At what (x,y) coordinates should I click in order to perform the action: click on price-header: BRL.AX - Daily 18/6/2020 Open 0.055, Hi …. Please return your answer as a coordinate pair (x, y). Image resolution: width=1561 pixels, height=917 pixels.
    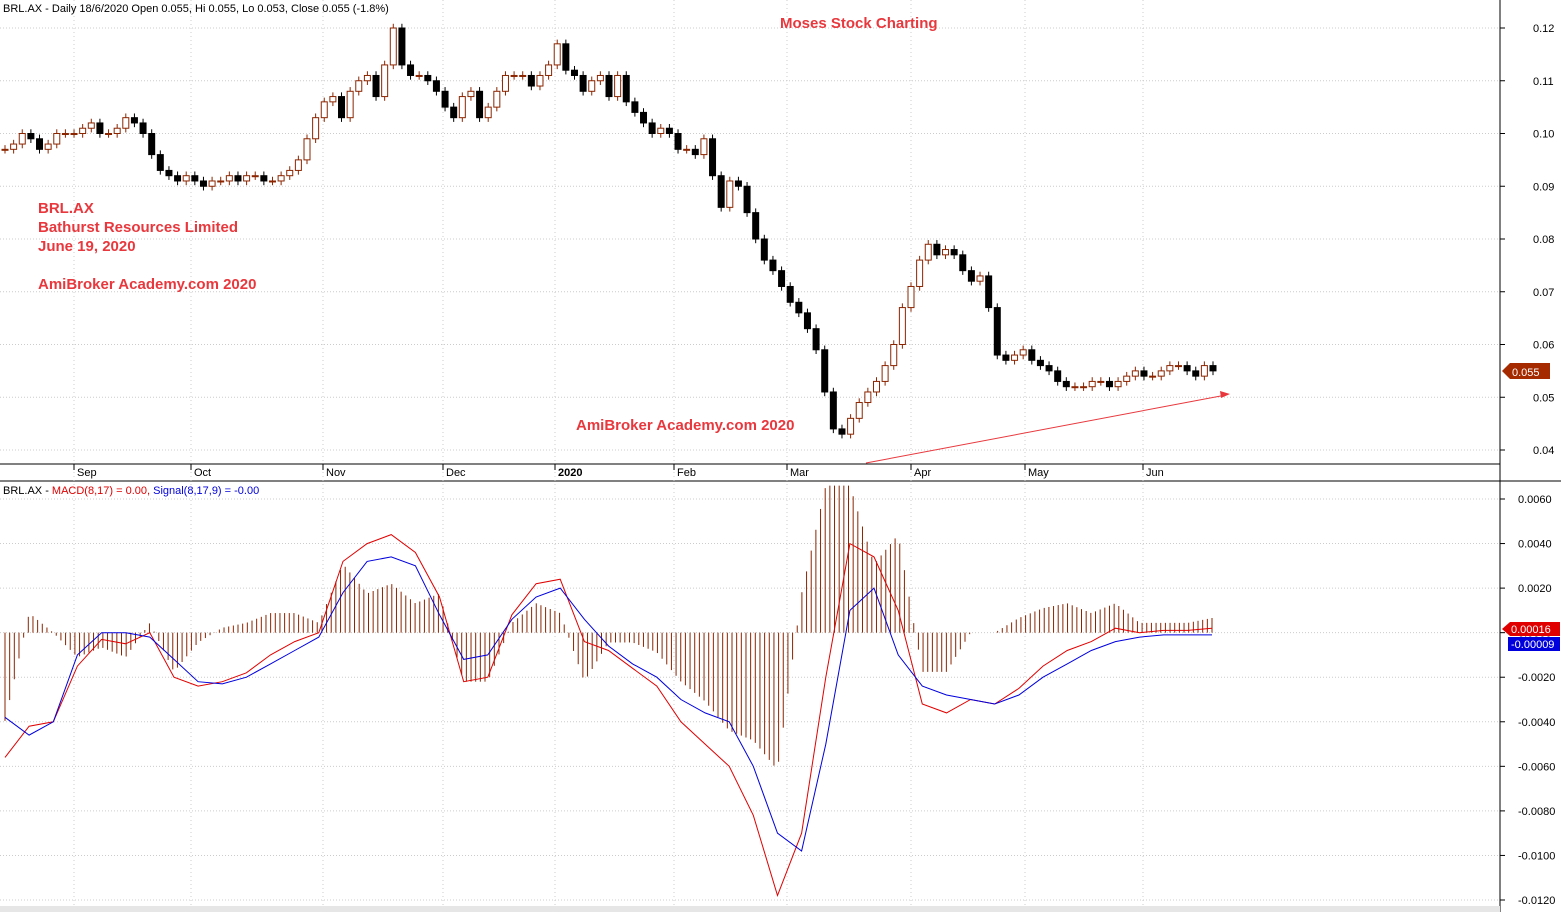
    Looking at the image, I should click on (196, 9).